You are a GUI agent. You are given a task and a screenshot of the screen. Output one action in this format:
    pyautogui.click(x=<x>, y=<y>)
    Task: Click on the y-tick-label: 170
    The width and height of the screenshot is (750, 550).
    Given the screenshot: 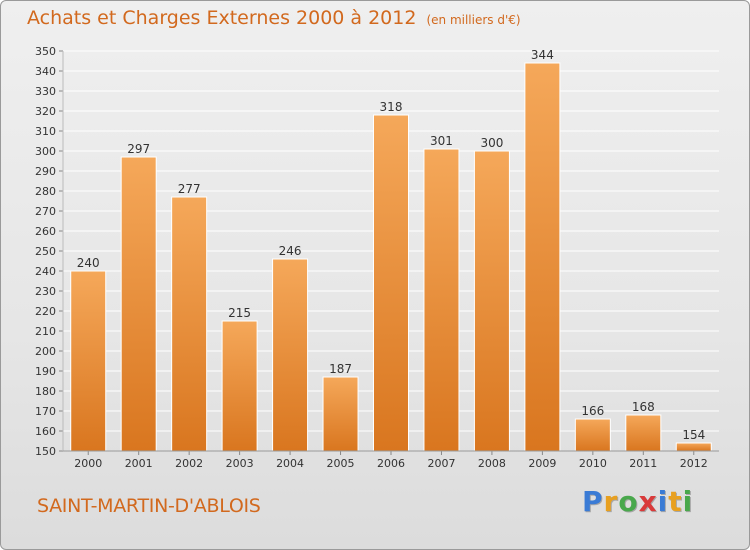 What is the action you would take?
    pyautogui.click(x=45, y=411)
    